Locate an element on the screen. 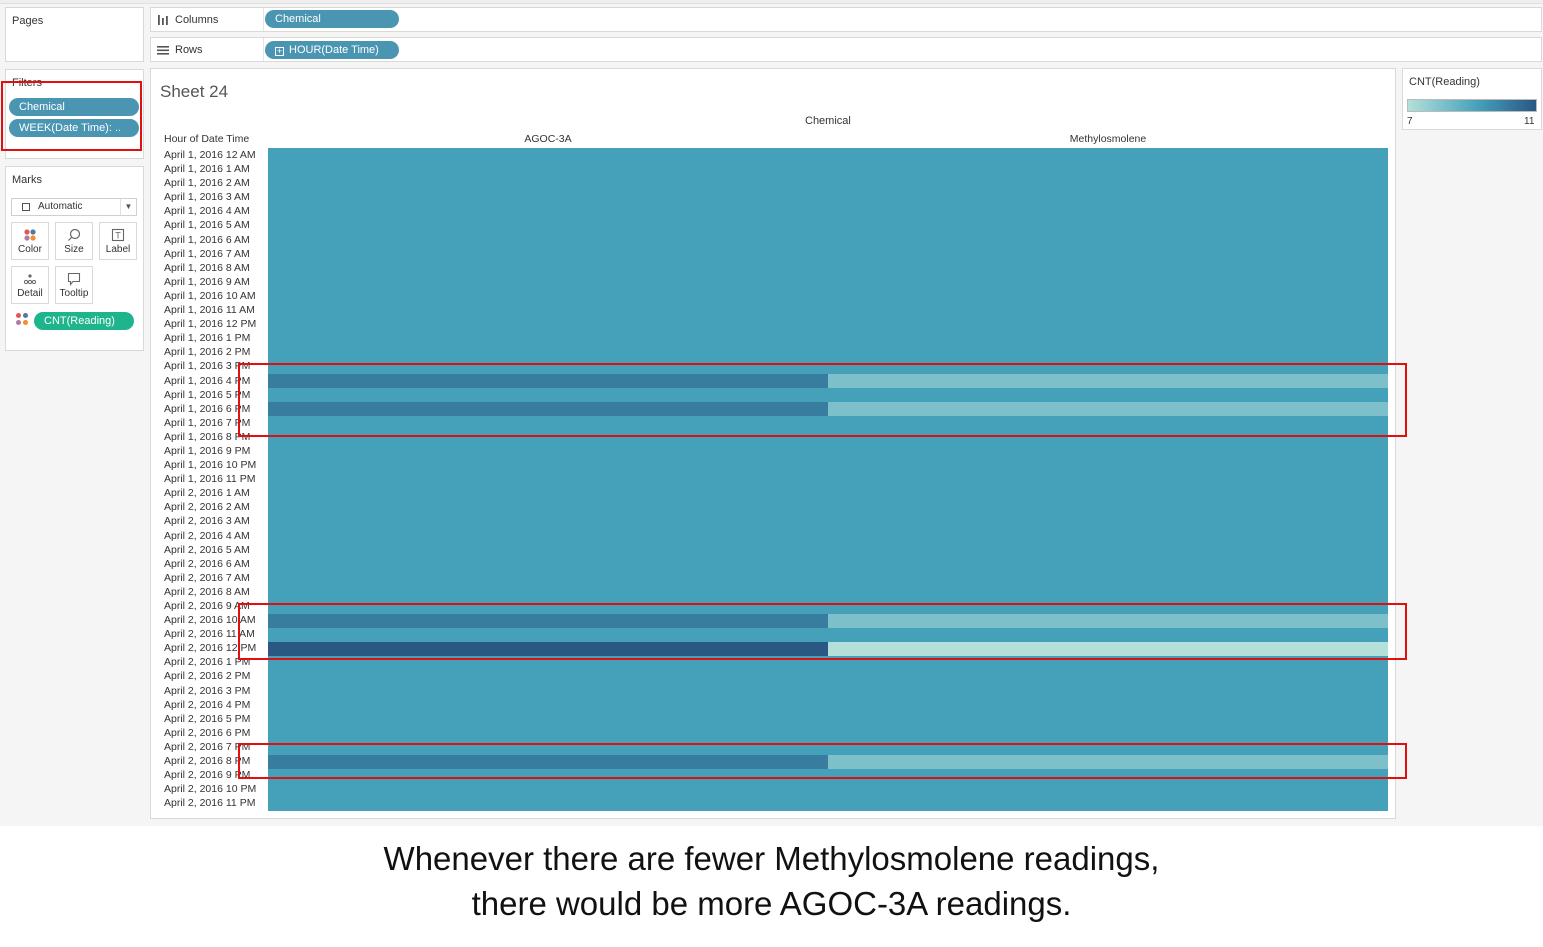  expand-plus-icon: + is located at coordinates (279, 51).